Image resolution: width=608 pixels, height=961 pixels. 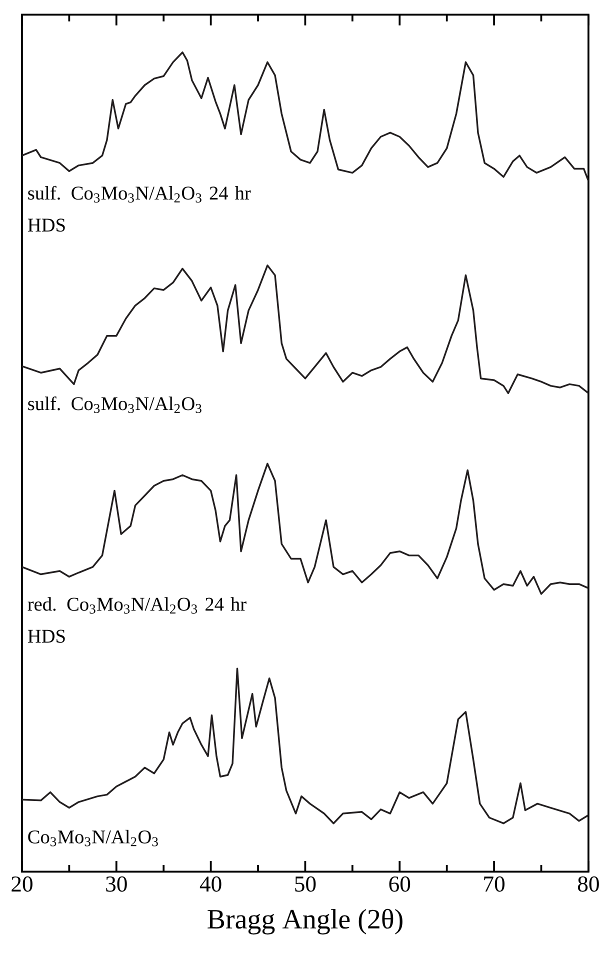 What do you see at coordinates (494, 884) in the screenshot?
I see `x-tick-label: 70` at bounding box center [494, 884].